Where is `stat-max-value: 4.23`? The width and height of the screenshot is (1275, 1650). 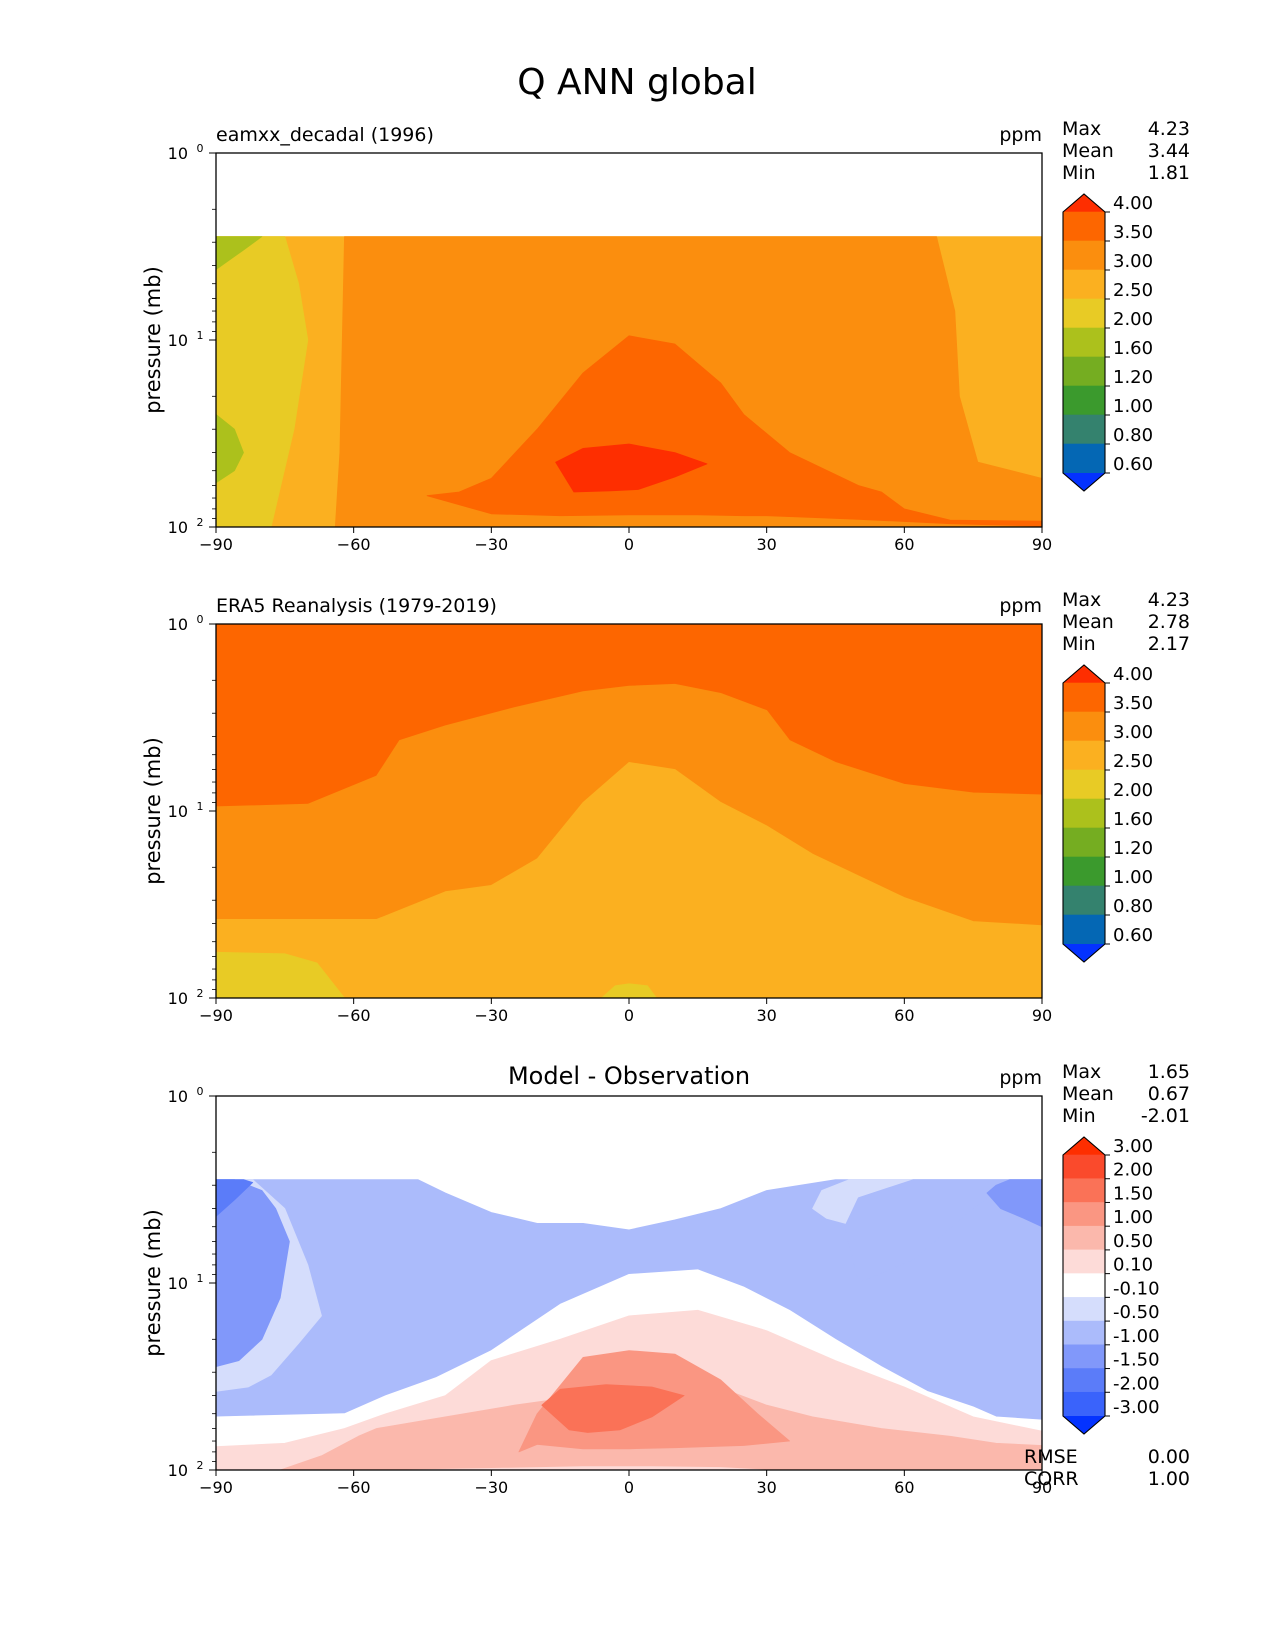 stat-max-value: 4.23 is located at coordinates (1169, 129).